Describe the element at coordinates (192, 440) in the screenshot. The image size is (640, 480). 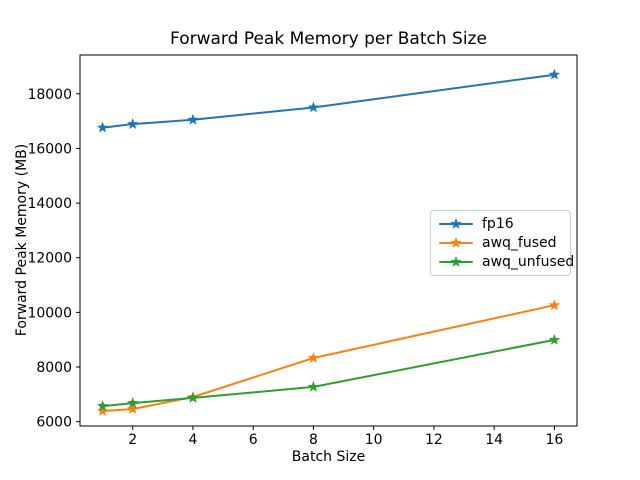
I see `x-tick-label: 4` at that location.